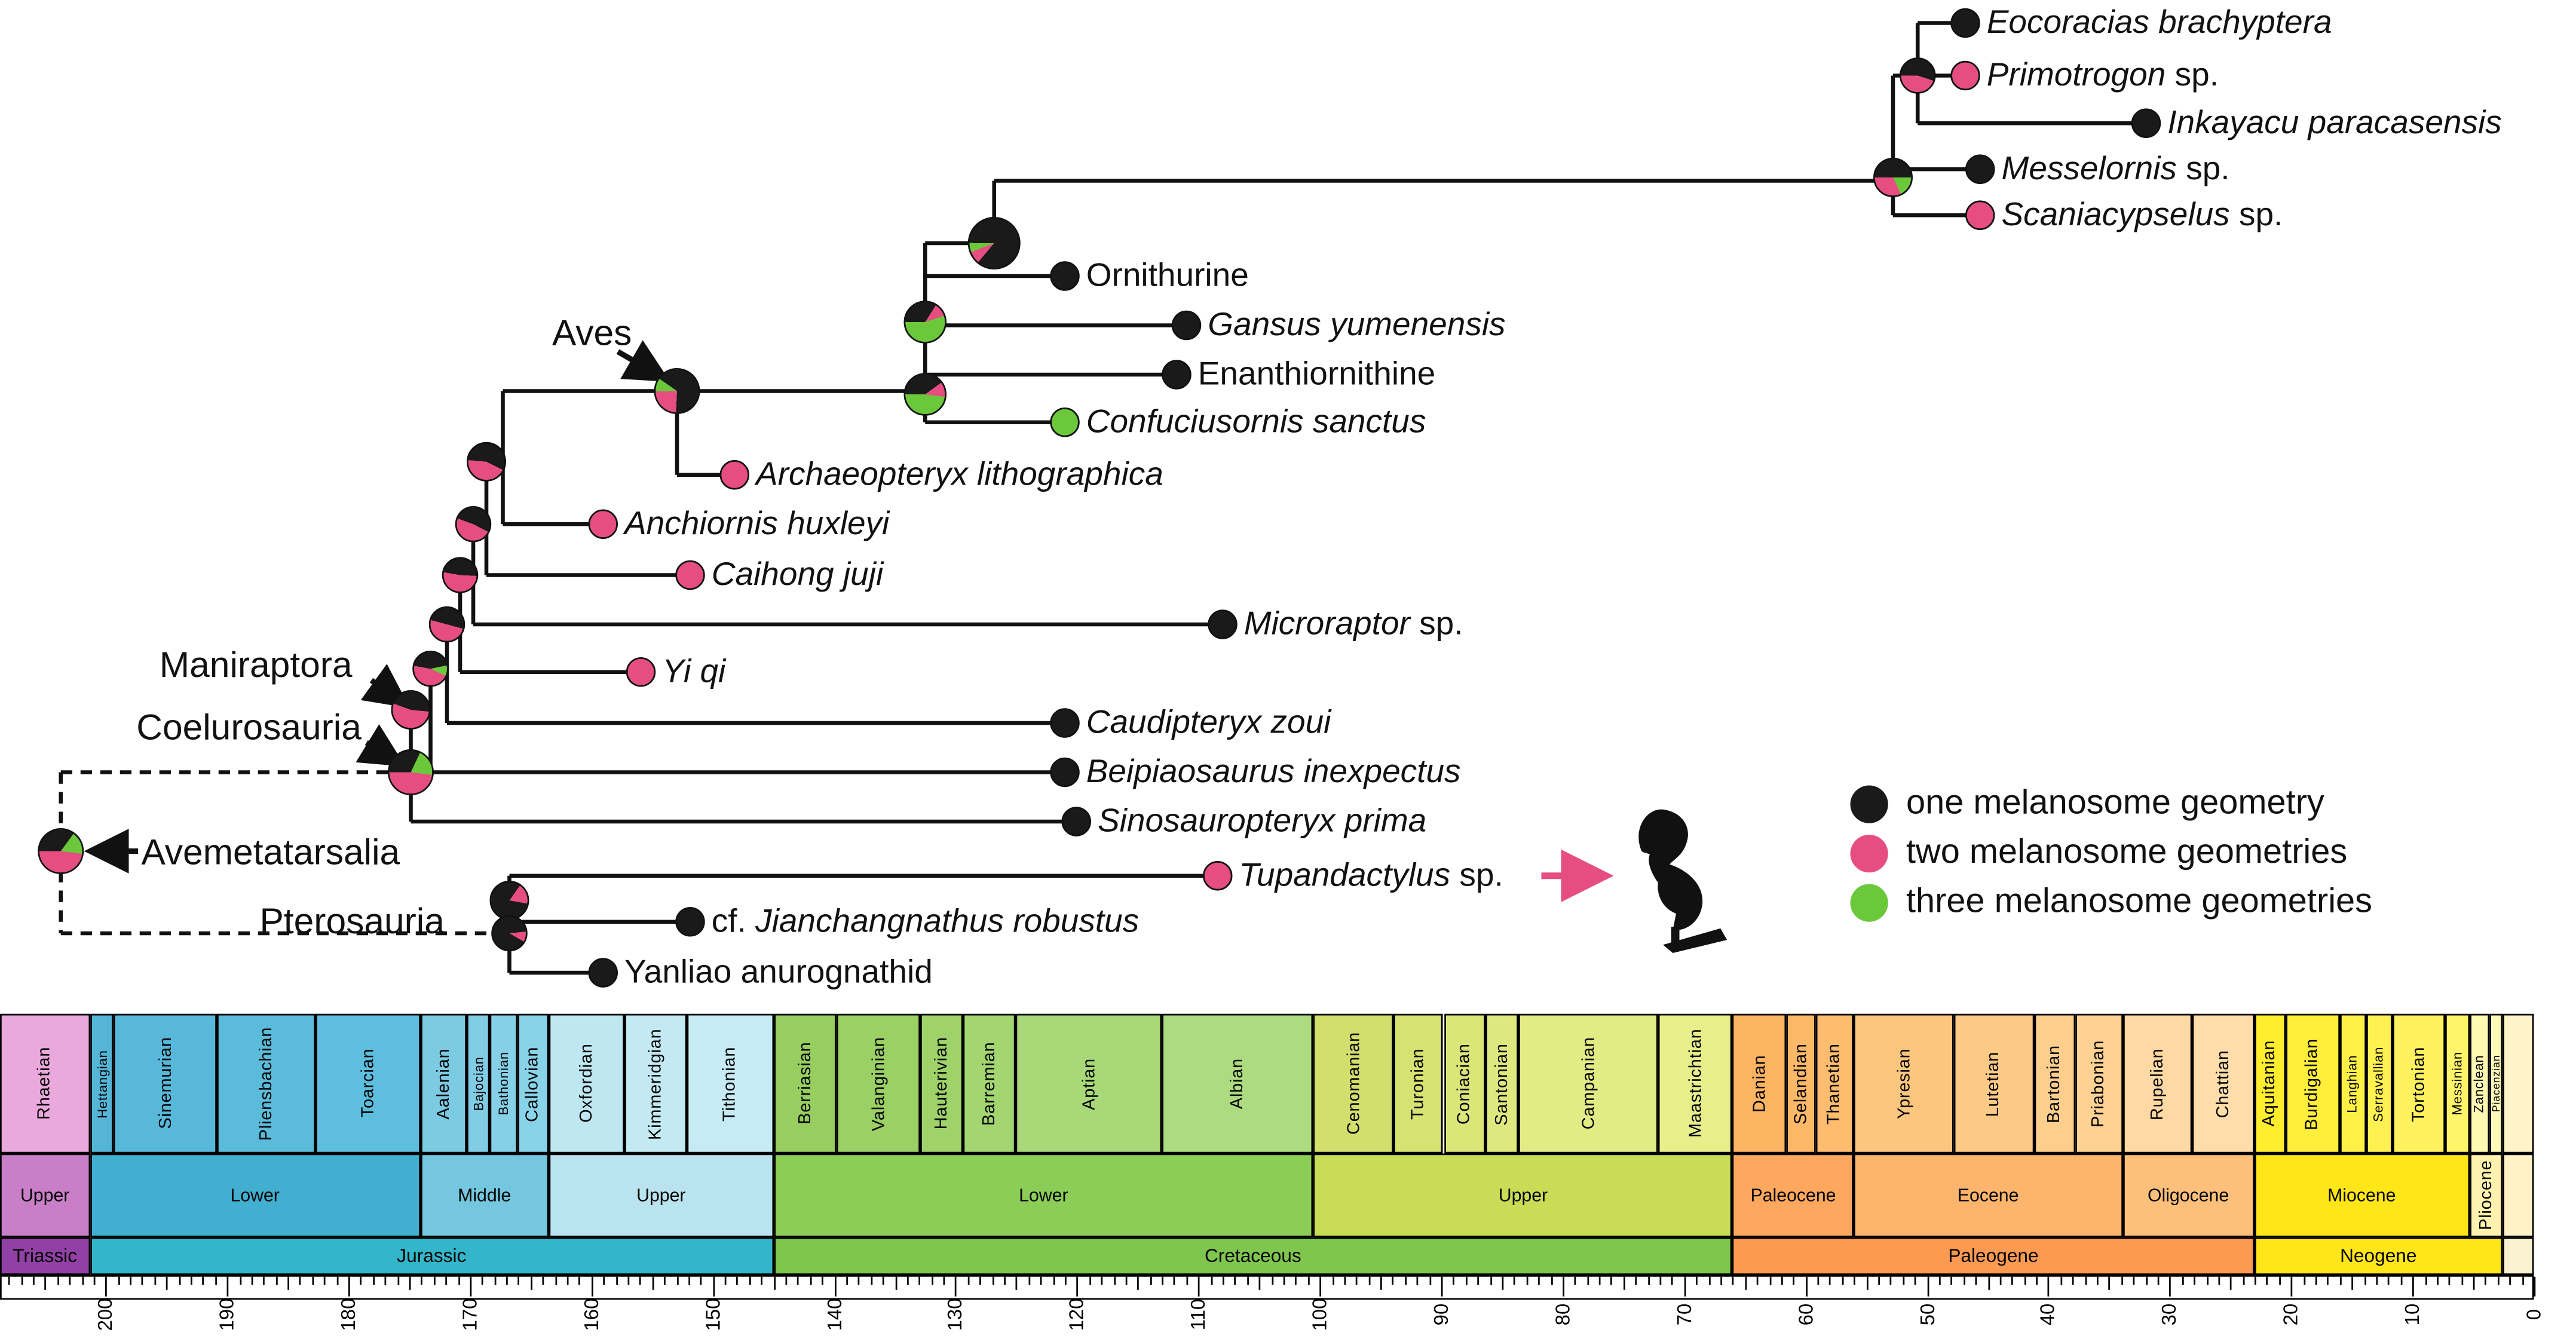  What do you see at coordinates (2457, 1084) in the screenshot?
I see `stage-label: Messinian` at bounding box center [2457, 1084].